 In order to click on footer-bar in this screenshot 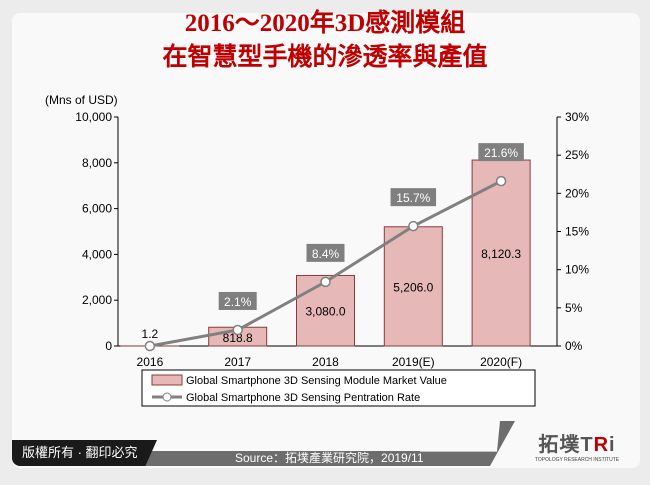, I will do `click(275, 458)`.